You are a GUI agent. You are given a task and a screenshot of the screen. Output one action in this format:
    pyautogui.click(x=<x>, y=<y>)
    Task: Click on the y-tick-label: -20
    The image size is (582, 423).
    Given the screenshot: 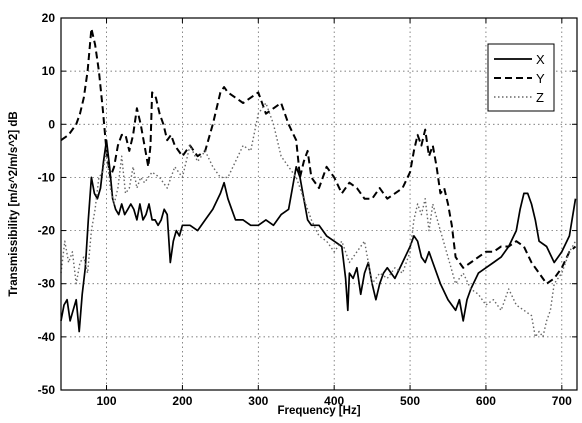 What is the action you would take?
    pyautogui.click(x=47, y=231)
    